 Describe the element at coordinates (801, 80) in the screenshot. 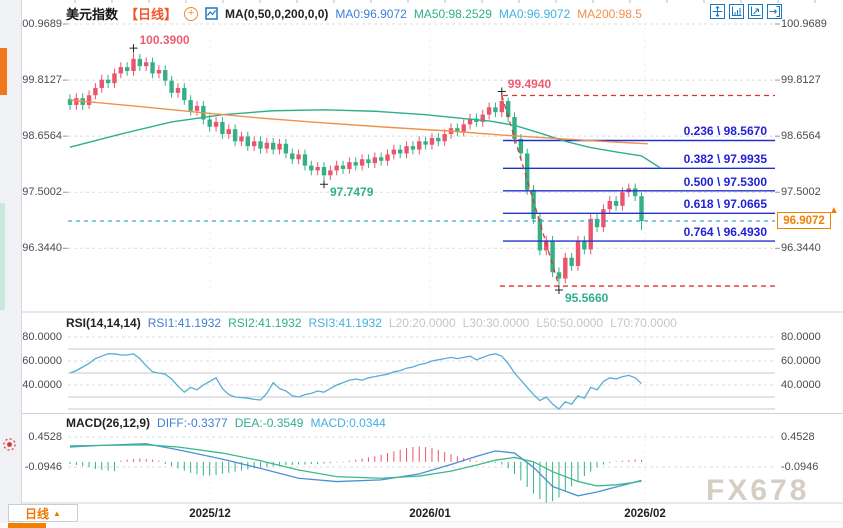

I see `price-axis-label-right: 99.8127` at that location.